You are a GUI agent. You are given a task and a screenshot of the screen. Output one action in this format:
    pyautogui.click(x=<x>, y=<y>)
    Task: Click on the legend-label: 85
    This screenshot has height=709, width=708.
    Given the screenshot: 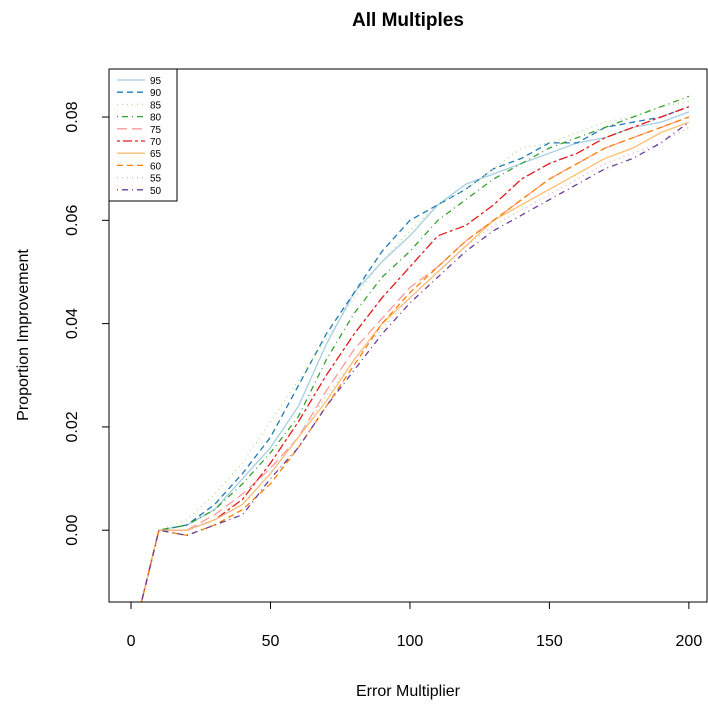 What is the action you would take?
    pyautogui.click(x=156, y=105)
    